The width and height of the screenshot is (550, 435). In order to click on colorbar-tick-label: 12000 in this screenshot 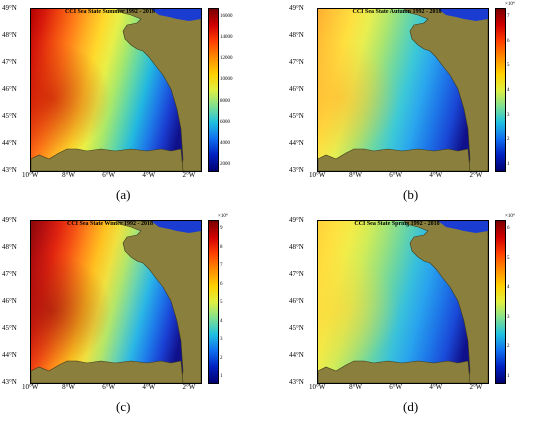, I will do `click(226, 59)`.